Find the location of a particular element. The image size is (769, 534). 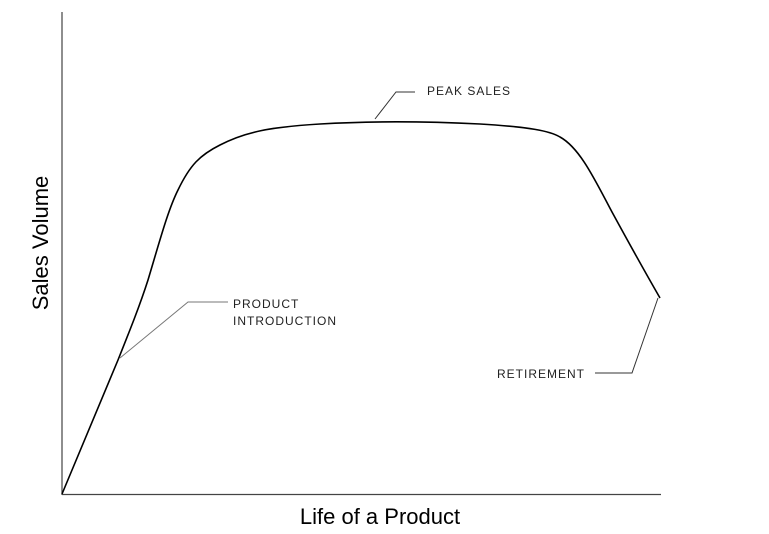

peak-leader is located at coordinates (394, 105).